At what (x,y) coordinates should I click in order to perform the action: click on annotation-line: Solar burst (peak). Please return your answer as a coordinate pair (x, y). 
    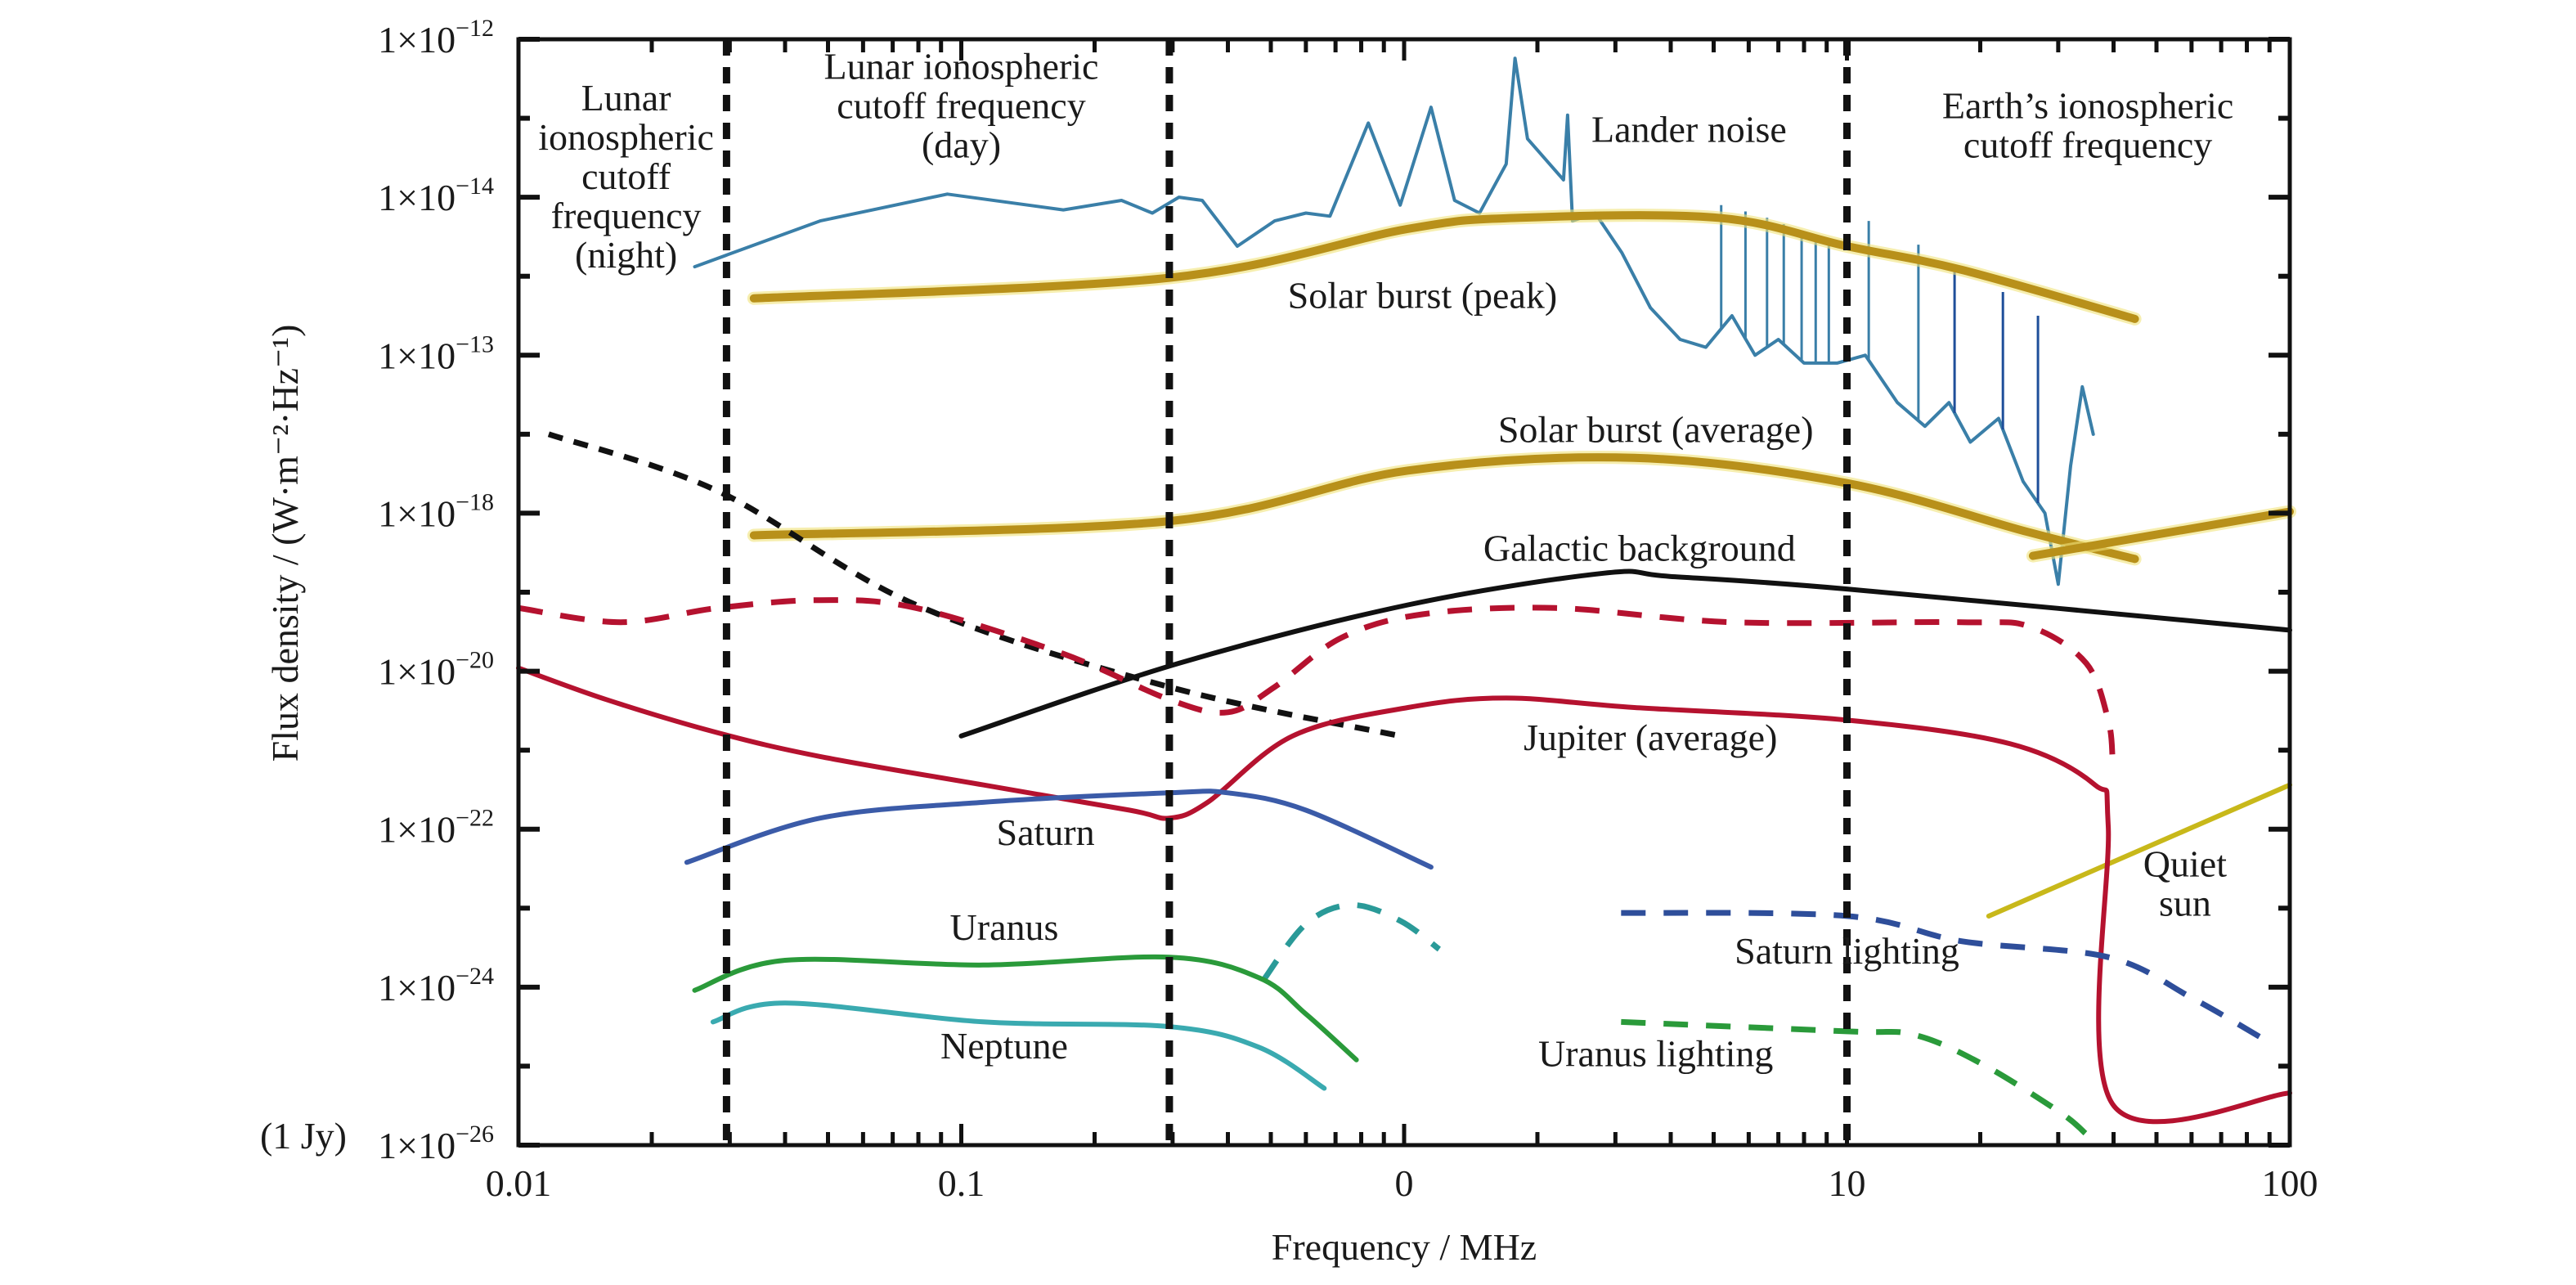
    Looking at the image, I should click on (1423, 295).